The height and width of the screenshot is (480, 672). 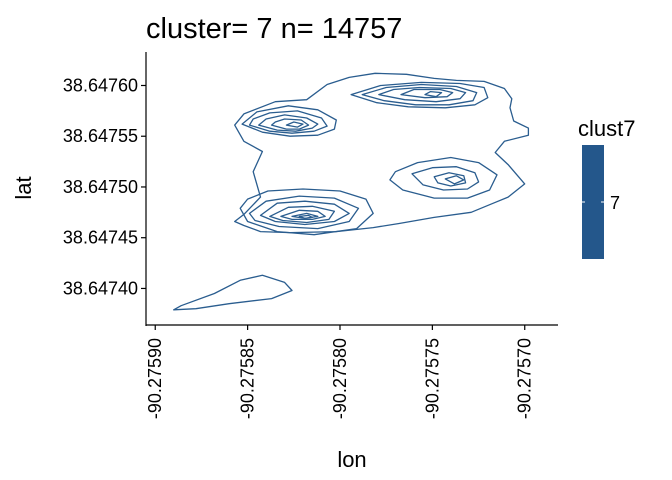 What do you see at coordinates (382, 153) in the screenshot?
I see `contour-line-outer-main` at bounding box center [382, 153].